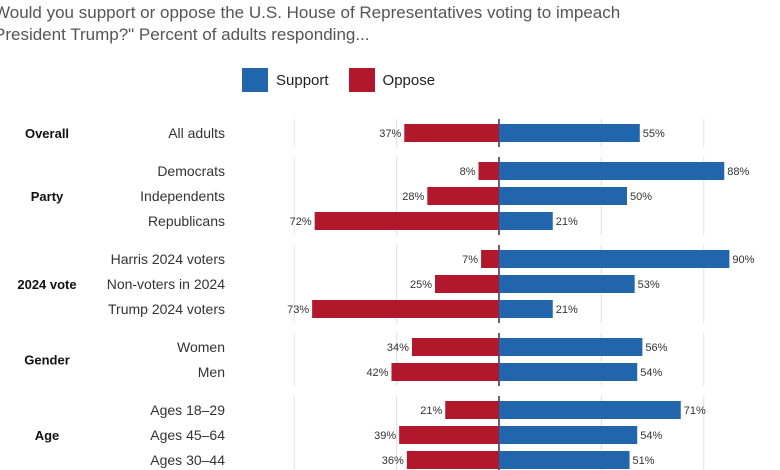  I want to click on legend-swatch-support, so click(255, 80).